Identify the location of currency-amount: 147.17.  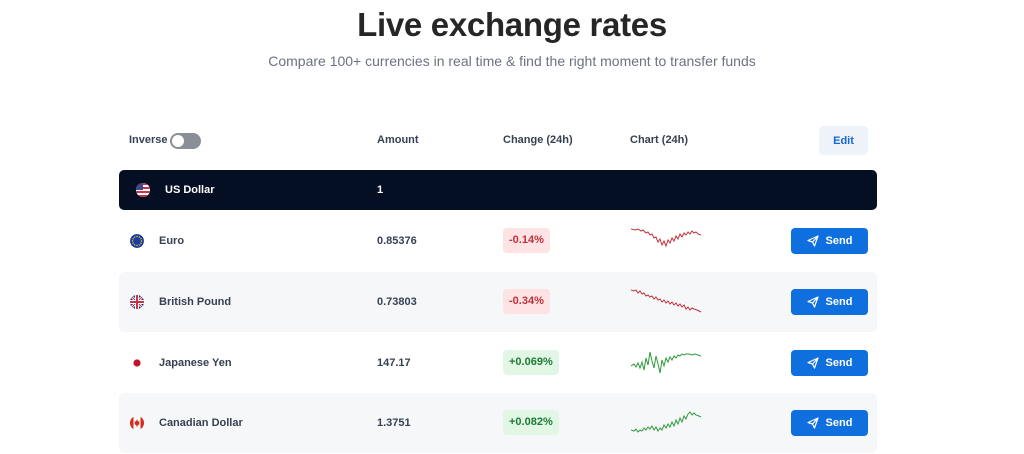
(394, 363).